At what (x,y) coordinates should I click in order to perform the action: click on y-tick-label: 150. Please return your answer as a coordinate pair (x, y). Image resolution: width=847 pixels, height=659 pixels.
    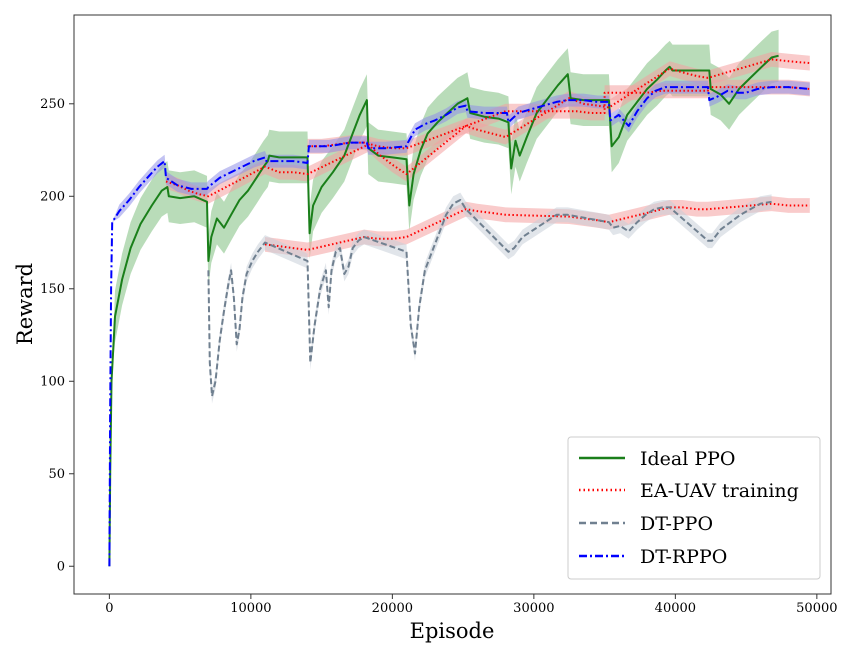
    Looking at the image, I should click on (52, 289).